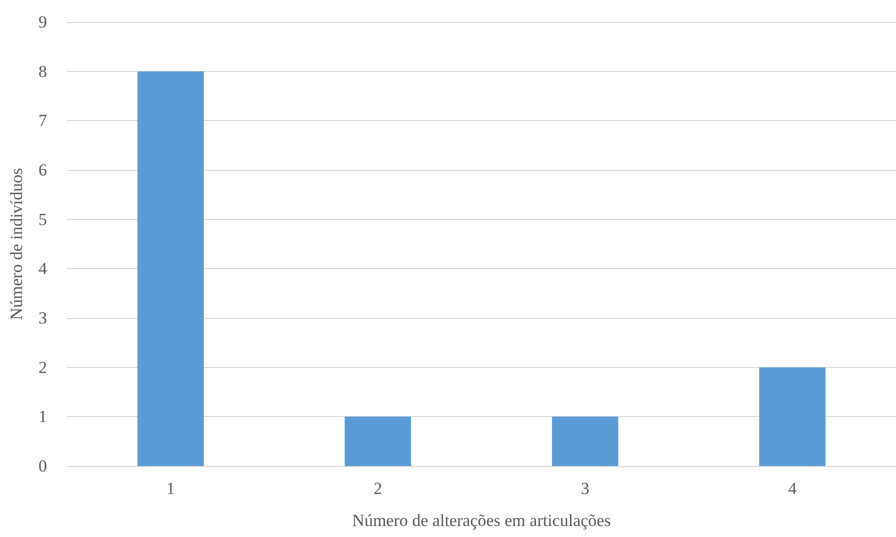 This screenshot has width=896, height=537. I want to click on y-tick-label: 1, so click(42, 416).